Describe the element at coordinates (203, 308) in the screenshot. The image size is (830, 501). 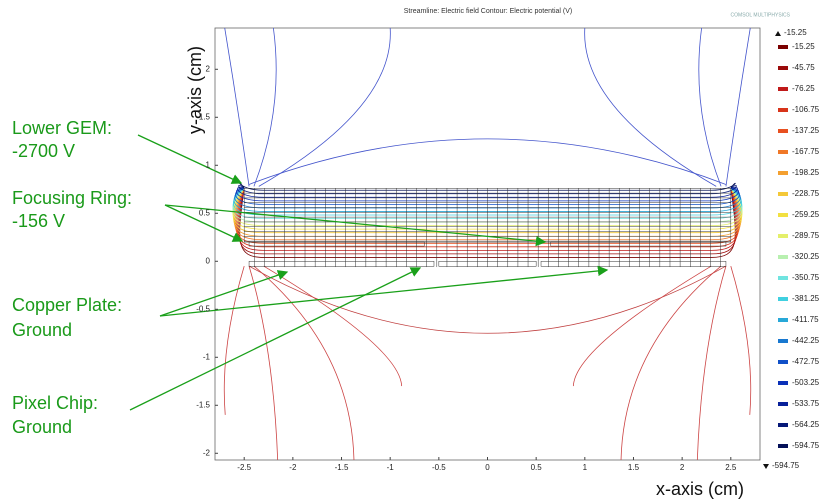
I see `y-tick-label: -0.5` at that location.